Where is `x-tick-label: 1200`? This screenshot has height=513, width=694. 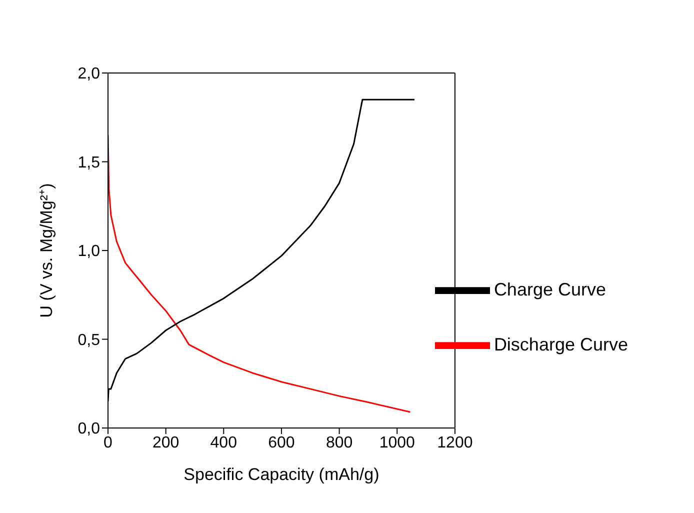
x-tick-label: 1200 is located at coordinates (455, 443).